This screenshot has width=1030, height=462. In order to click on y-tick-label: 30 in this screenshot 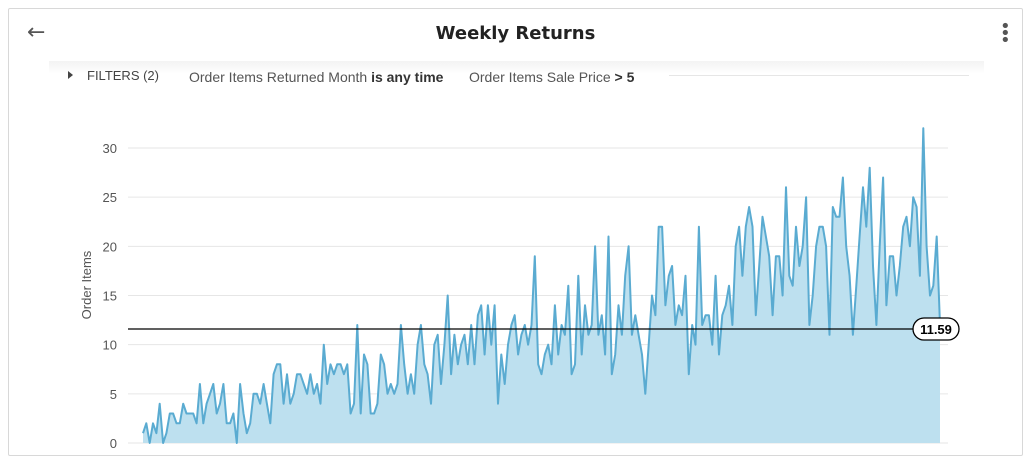, I will do `click(110, 148)`.